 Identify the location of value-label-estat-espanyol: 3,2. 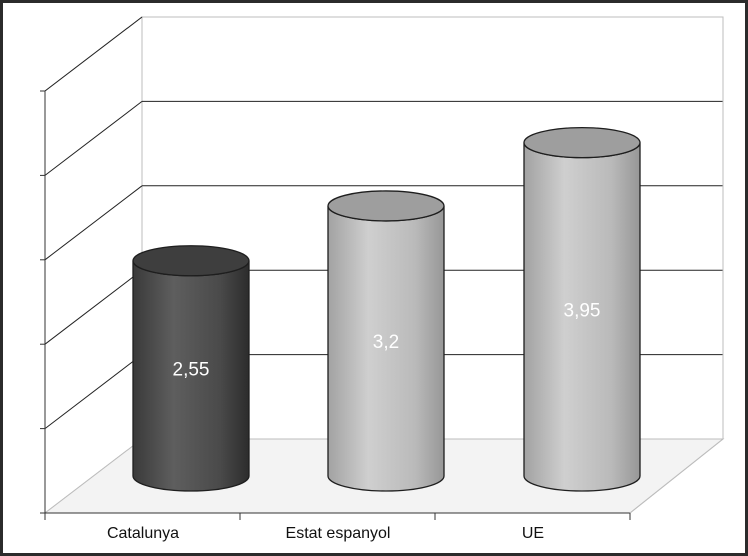
(386, 342).